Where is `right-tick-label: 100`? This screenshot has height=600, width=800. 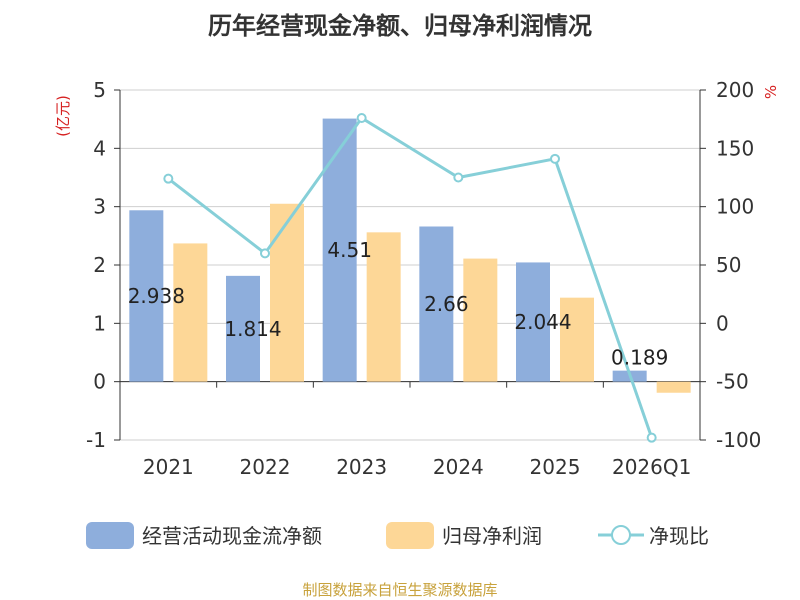
right-tick-label: 100 is located at coordinates (735, 207).